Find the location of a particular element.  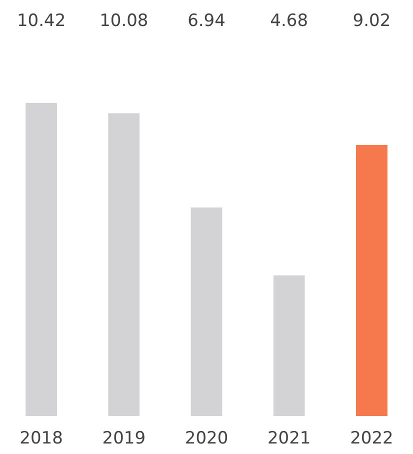

data-label: 4.68 is located at coordinates (289, 21).